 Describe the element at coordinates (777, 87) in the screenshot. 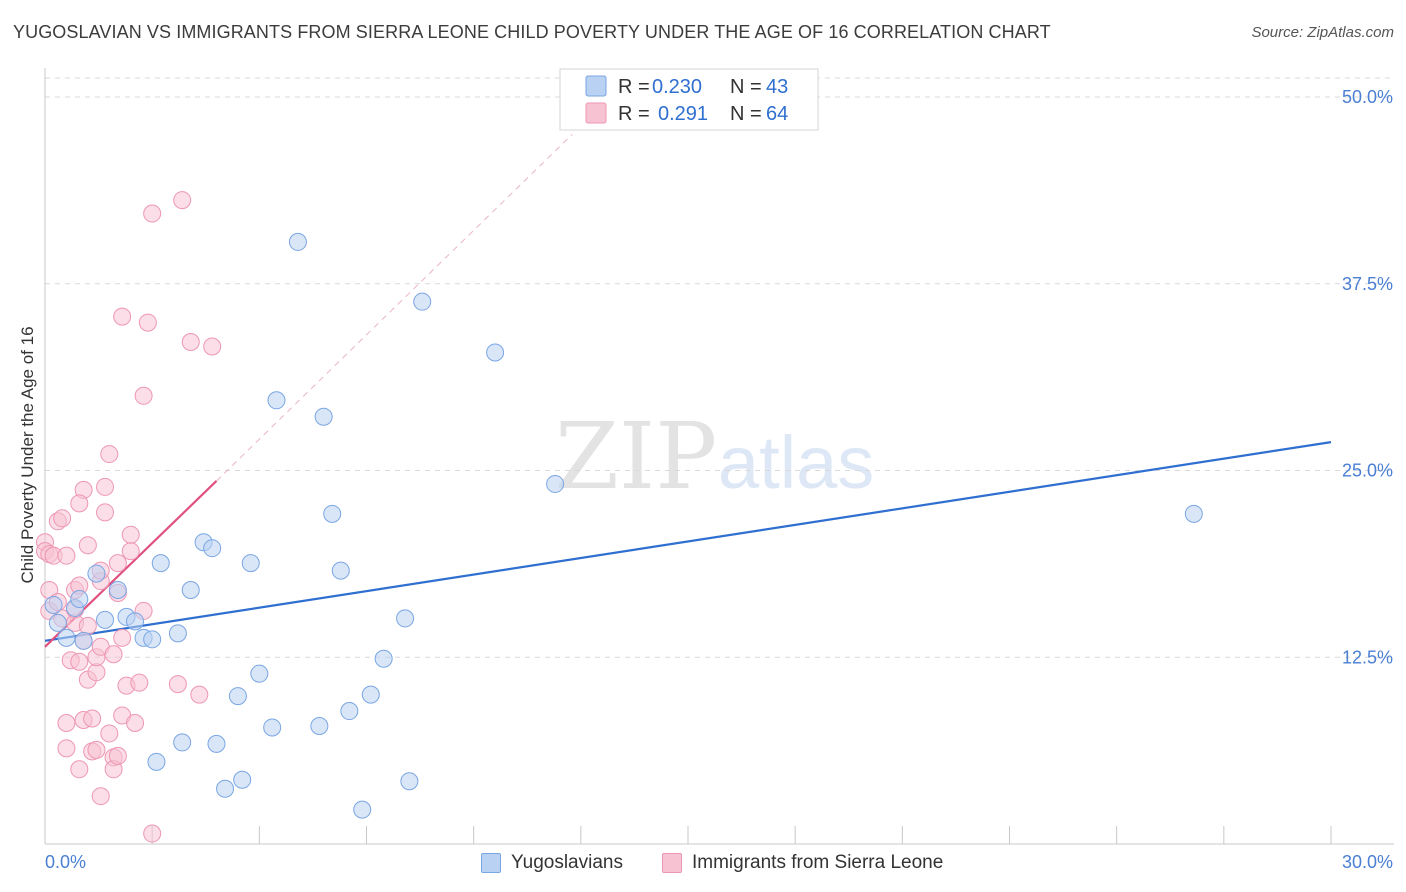

I see `legend-n-value: 43` at that location.